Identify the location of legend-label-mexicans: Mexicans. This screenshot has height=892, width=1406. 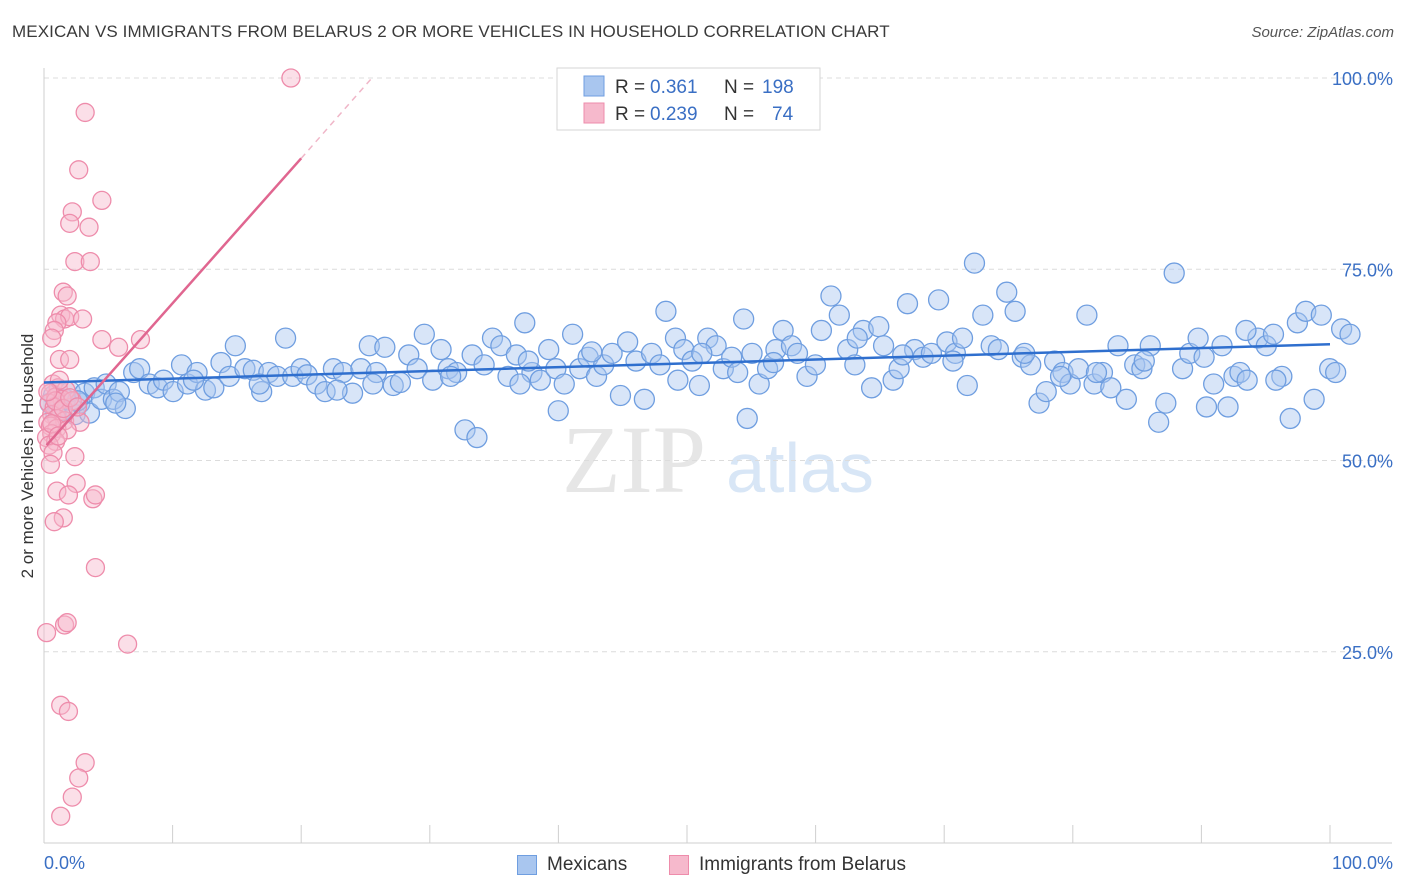
(587, 864).